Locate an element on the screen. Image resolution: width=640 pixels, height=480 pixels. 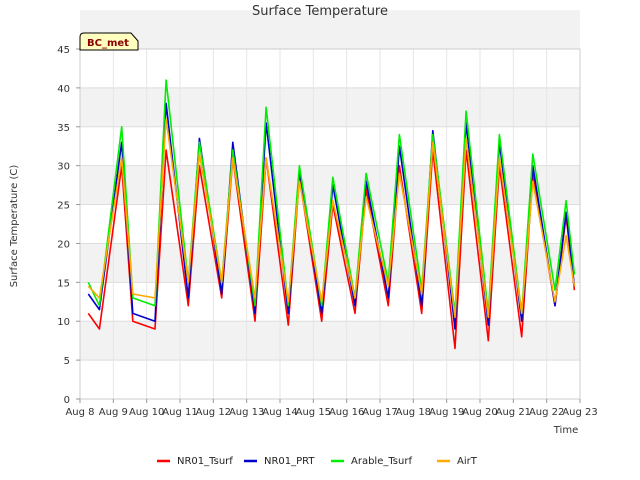
y-tick-label: 25 is located at coordinates (63, 206).